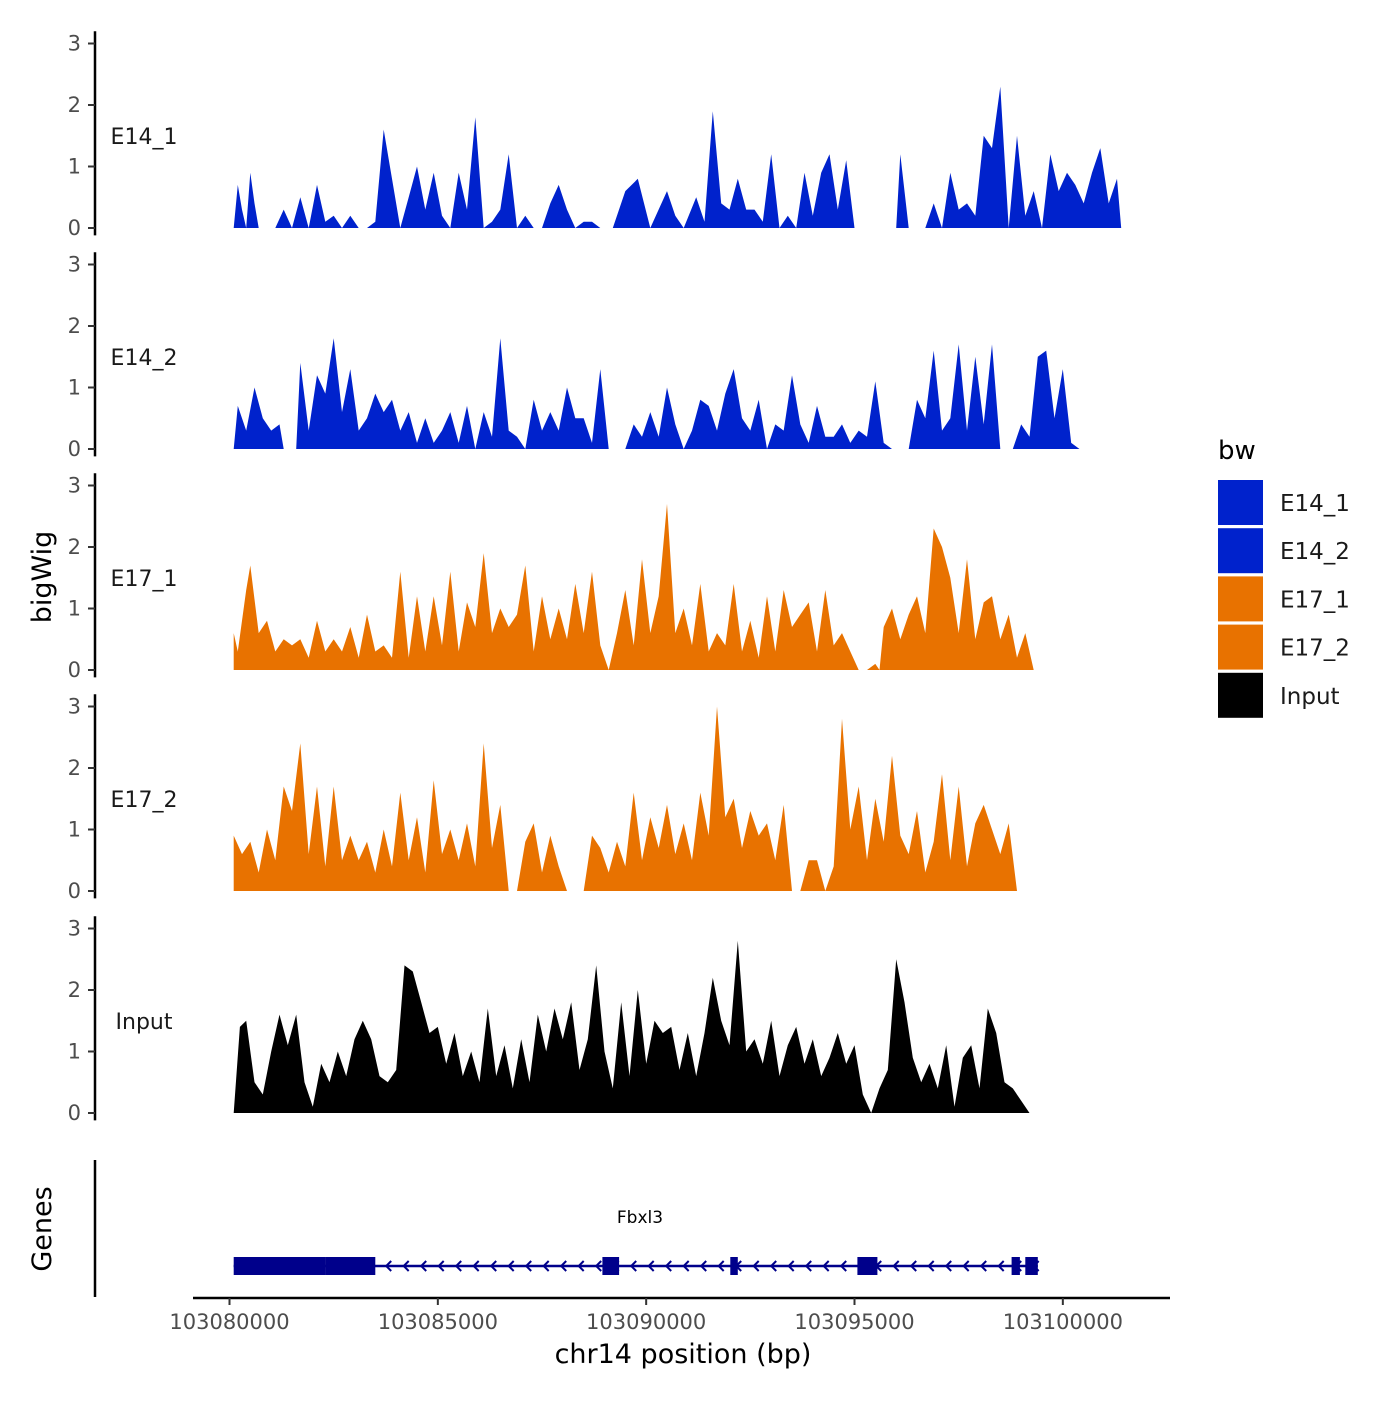  I want to click on track-E14_2: 0 1 2 3 E14_2, so click(574, 356).